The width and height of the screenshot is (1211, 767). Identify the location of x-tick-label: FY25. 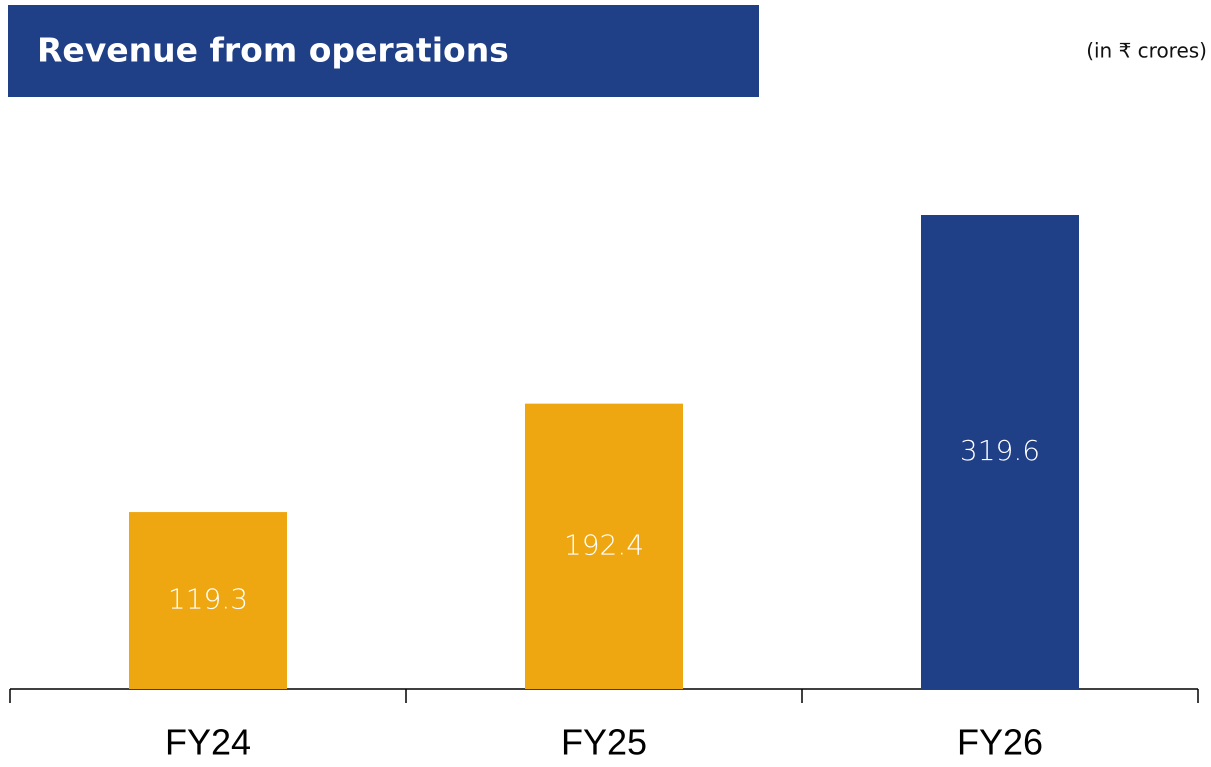
(604, 742).